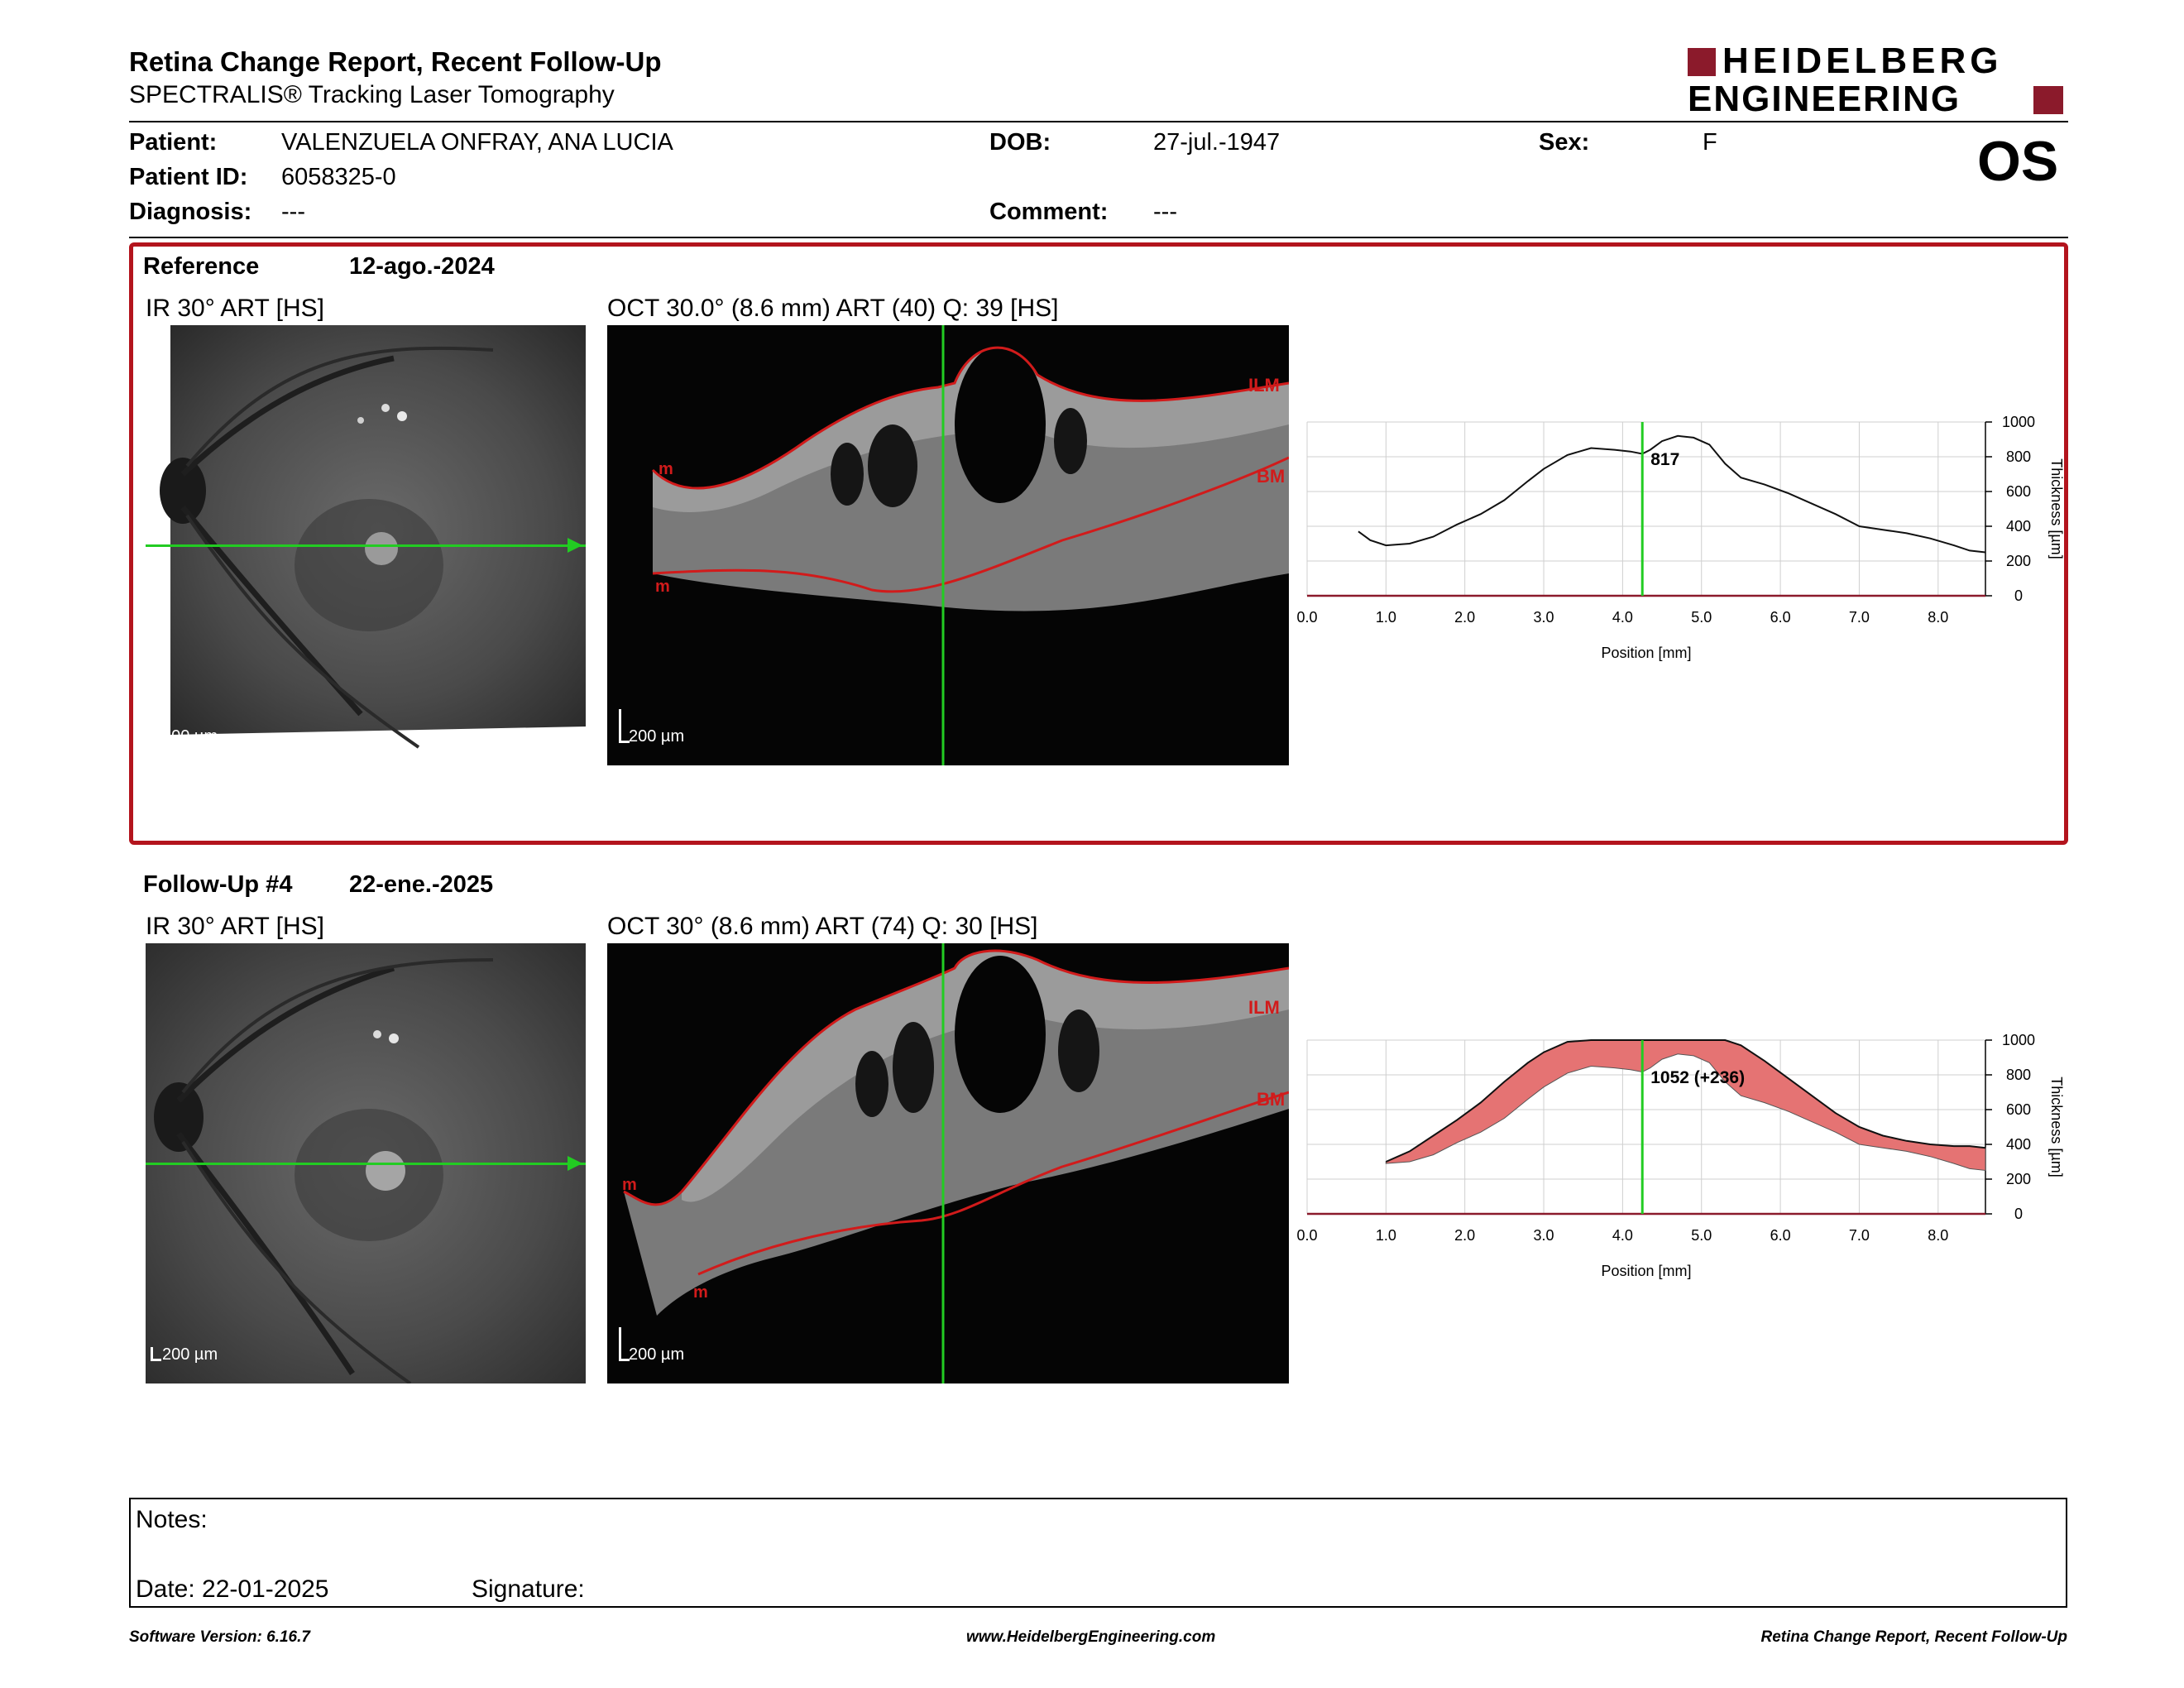  I want to click on reference-date: 12-ago.-2024, so click(422, 266).